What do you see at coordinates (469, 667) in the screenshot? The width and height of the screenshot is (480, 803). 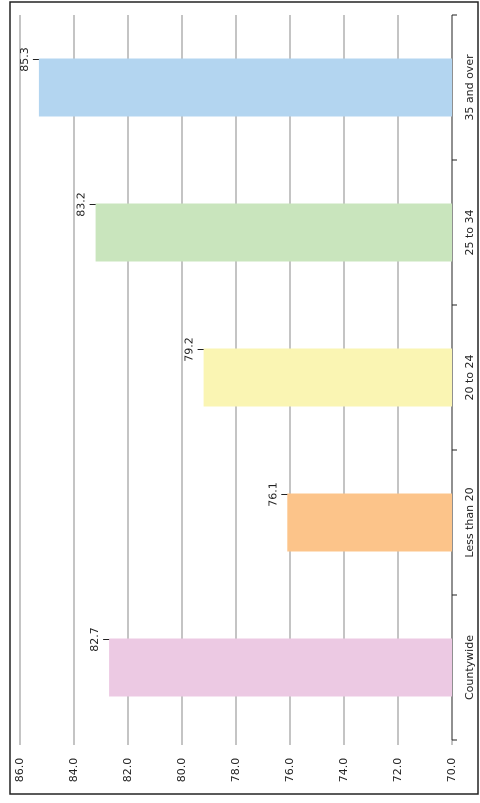 I see `x-tick-label: Countywide` at bounding box center [469, 667].